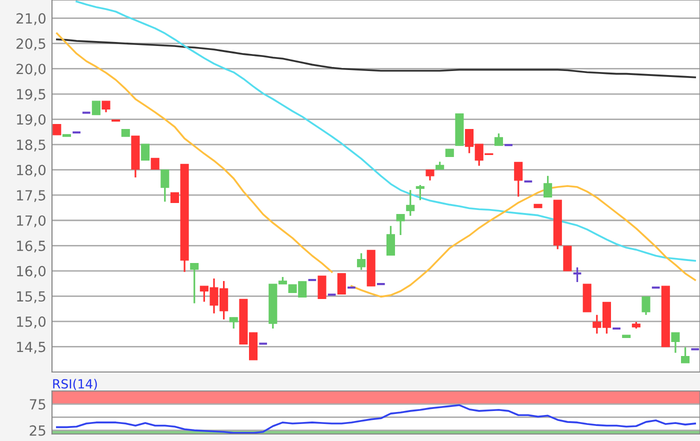 The height and width of the screenshot is (441, 700). I want to click on y-tick-label: 17,0, so click(31, 221).